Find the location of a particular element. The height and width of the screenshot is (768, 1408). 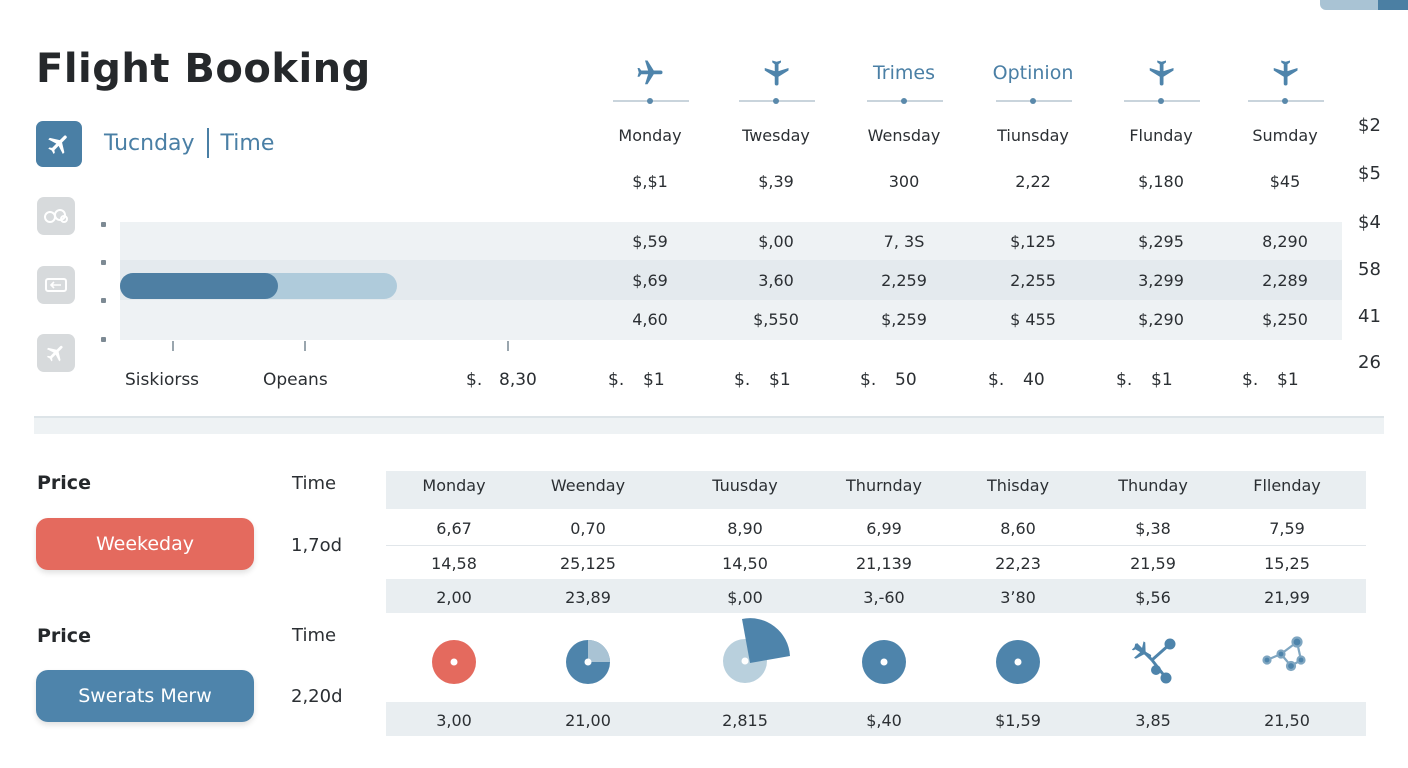

table-cell: 23,89 is located at coordinates (588, 597).